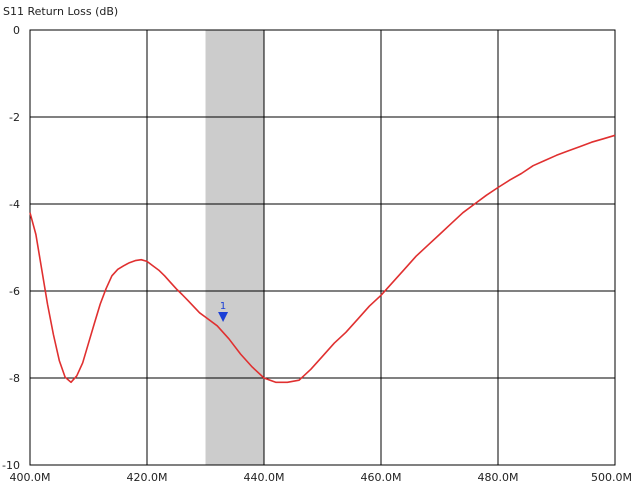  Describe the element at coordinates (14, 204) in the screenshot. I see `y-tick-label-2: -4` at that location.